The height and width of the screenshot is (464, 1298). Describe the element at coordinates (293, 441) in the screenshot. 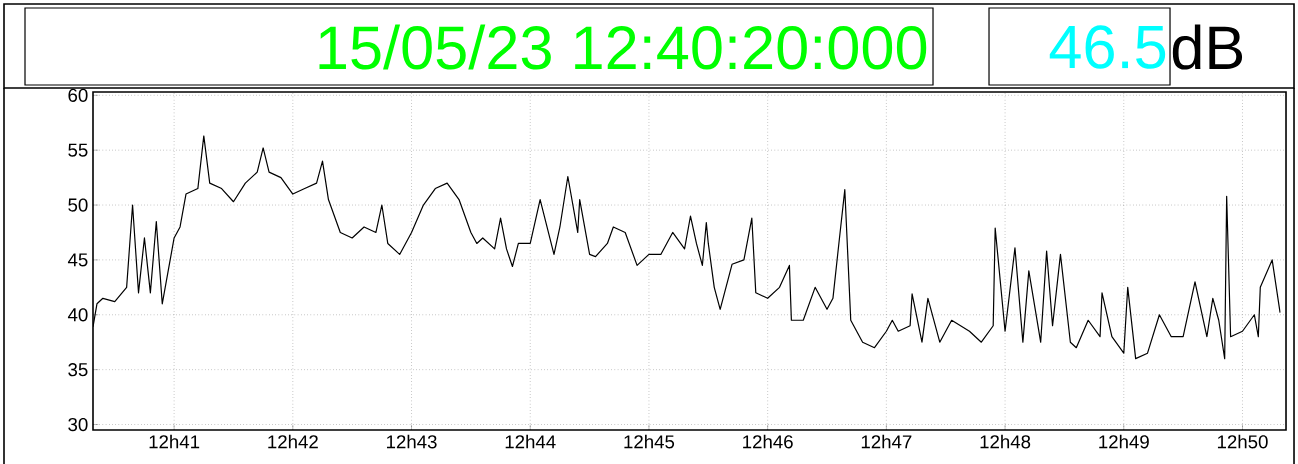

I see `x-tick-label: 12h42` at that location.